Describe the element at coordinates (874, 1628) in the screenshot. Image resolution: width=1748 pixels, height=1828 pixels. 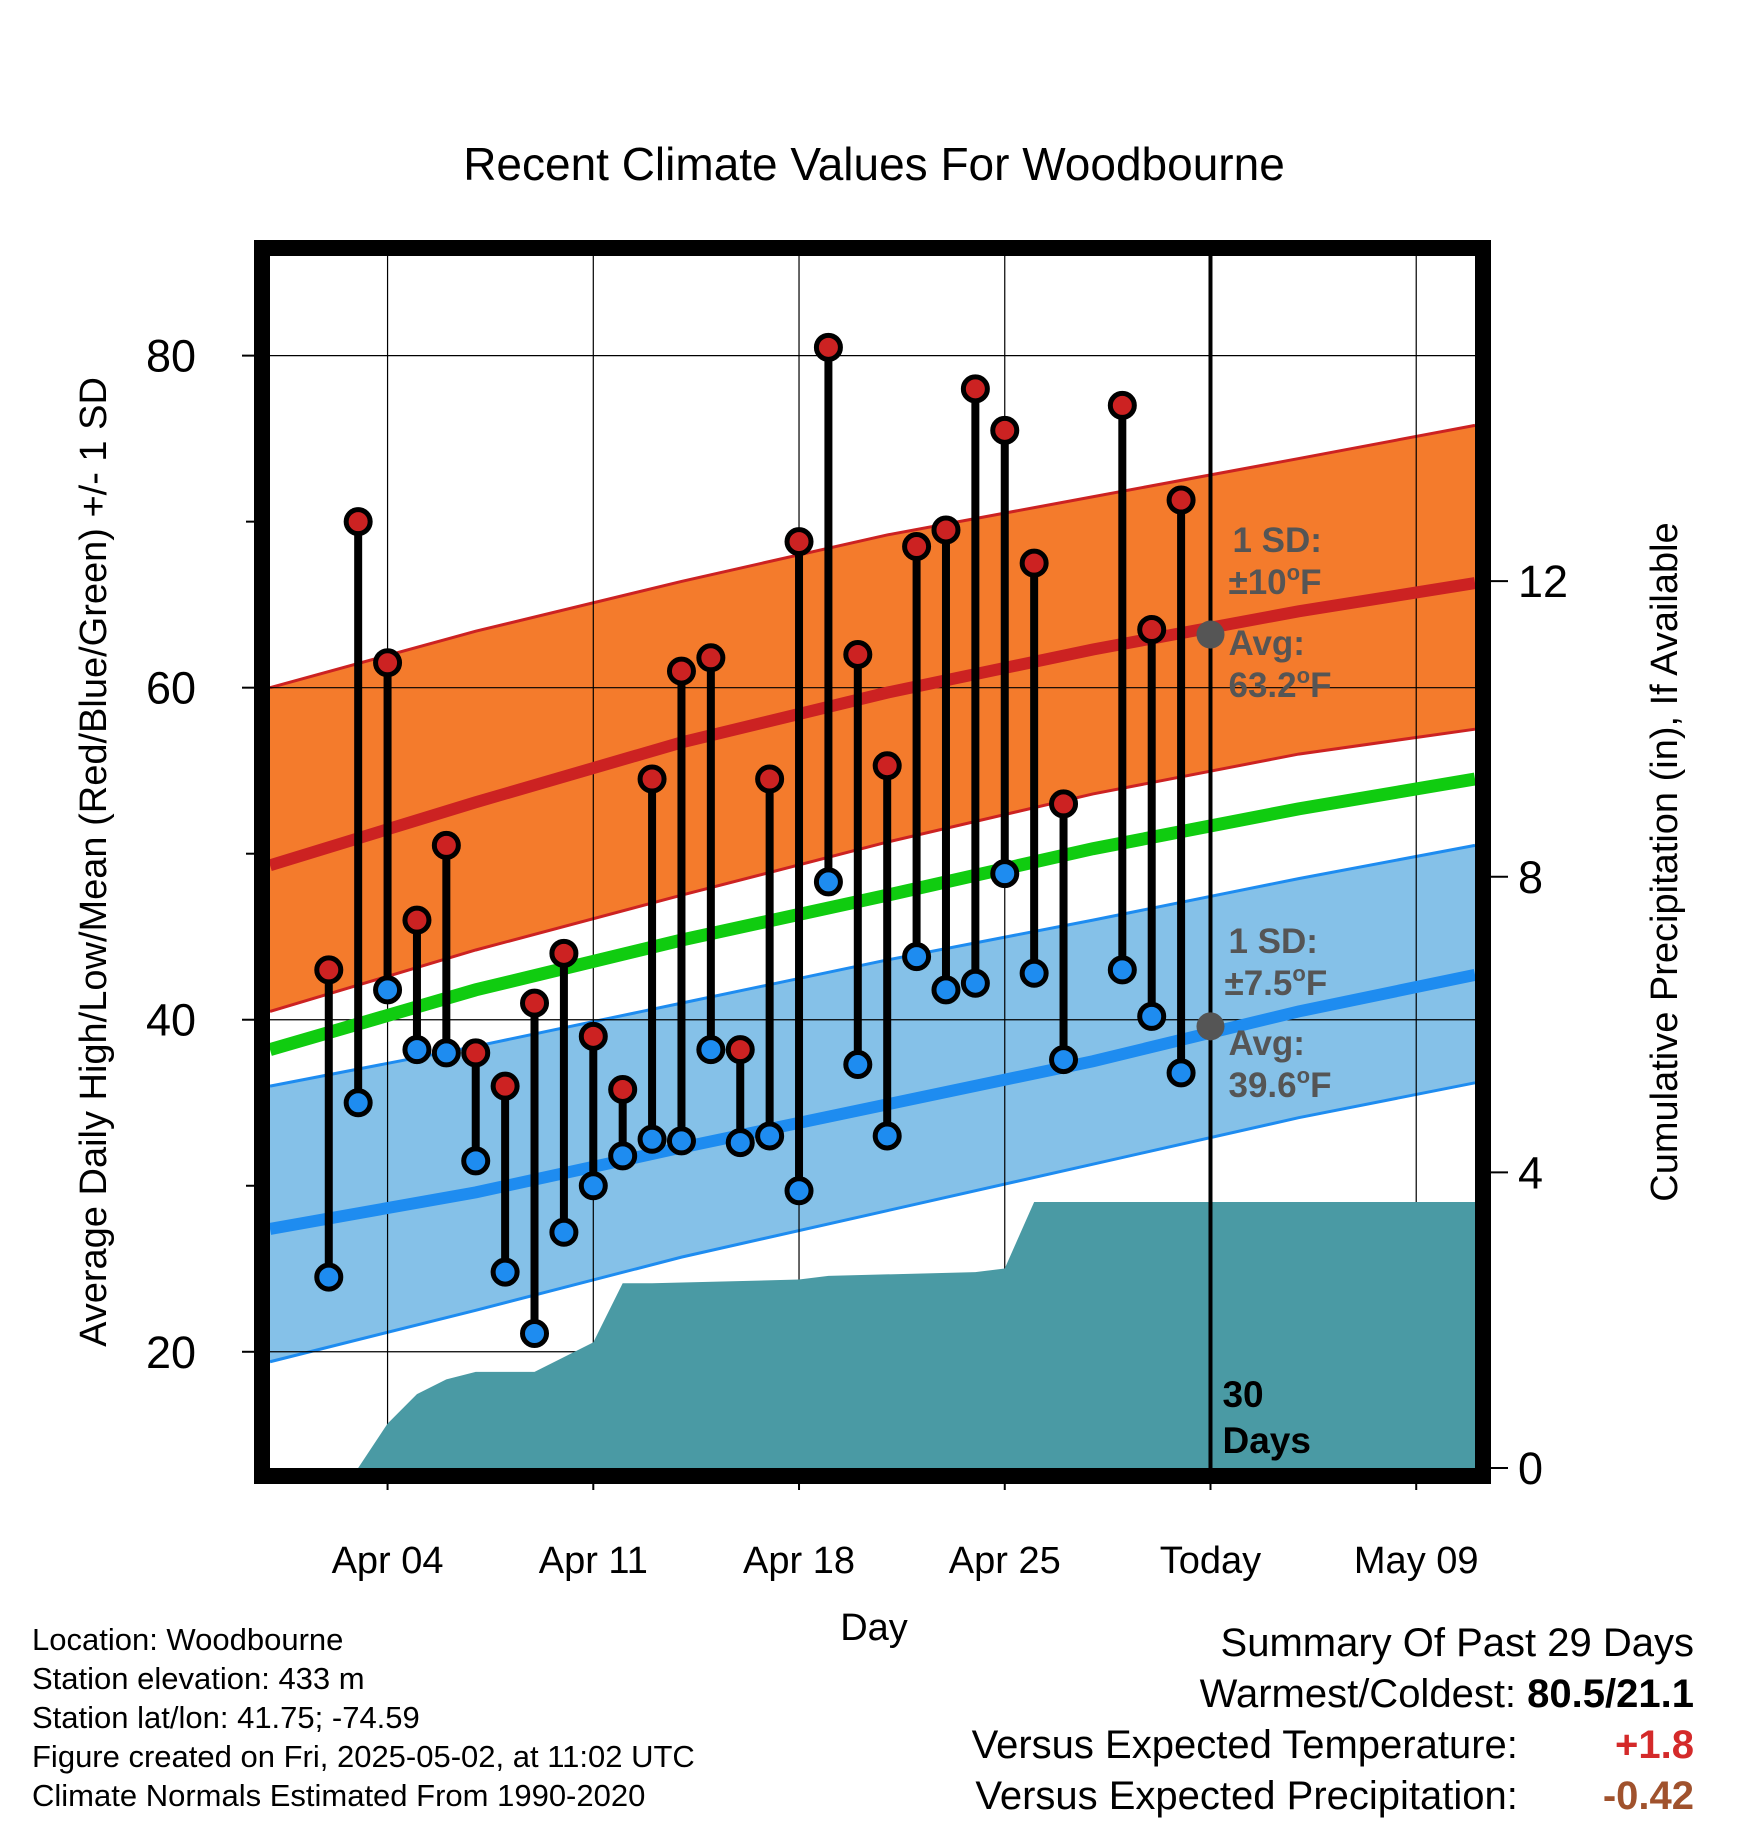
I see `x-axis-label: Day` at that location.